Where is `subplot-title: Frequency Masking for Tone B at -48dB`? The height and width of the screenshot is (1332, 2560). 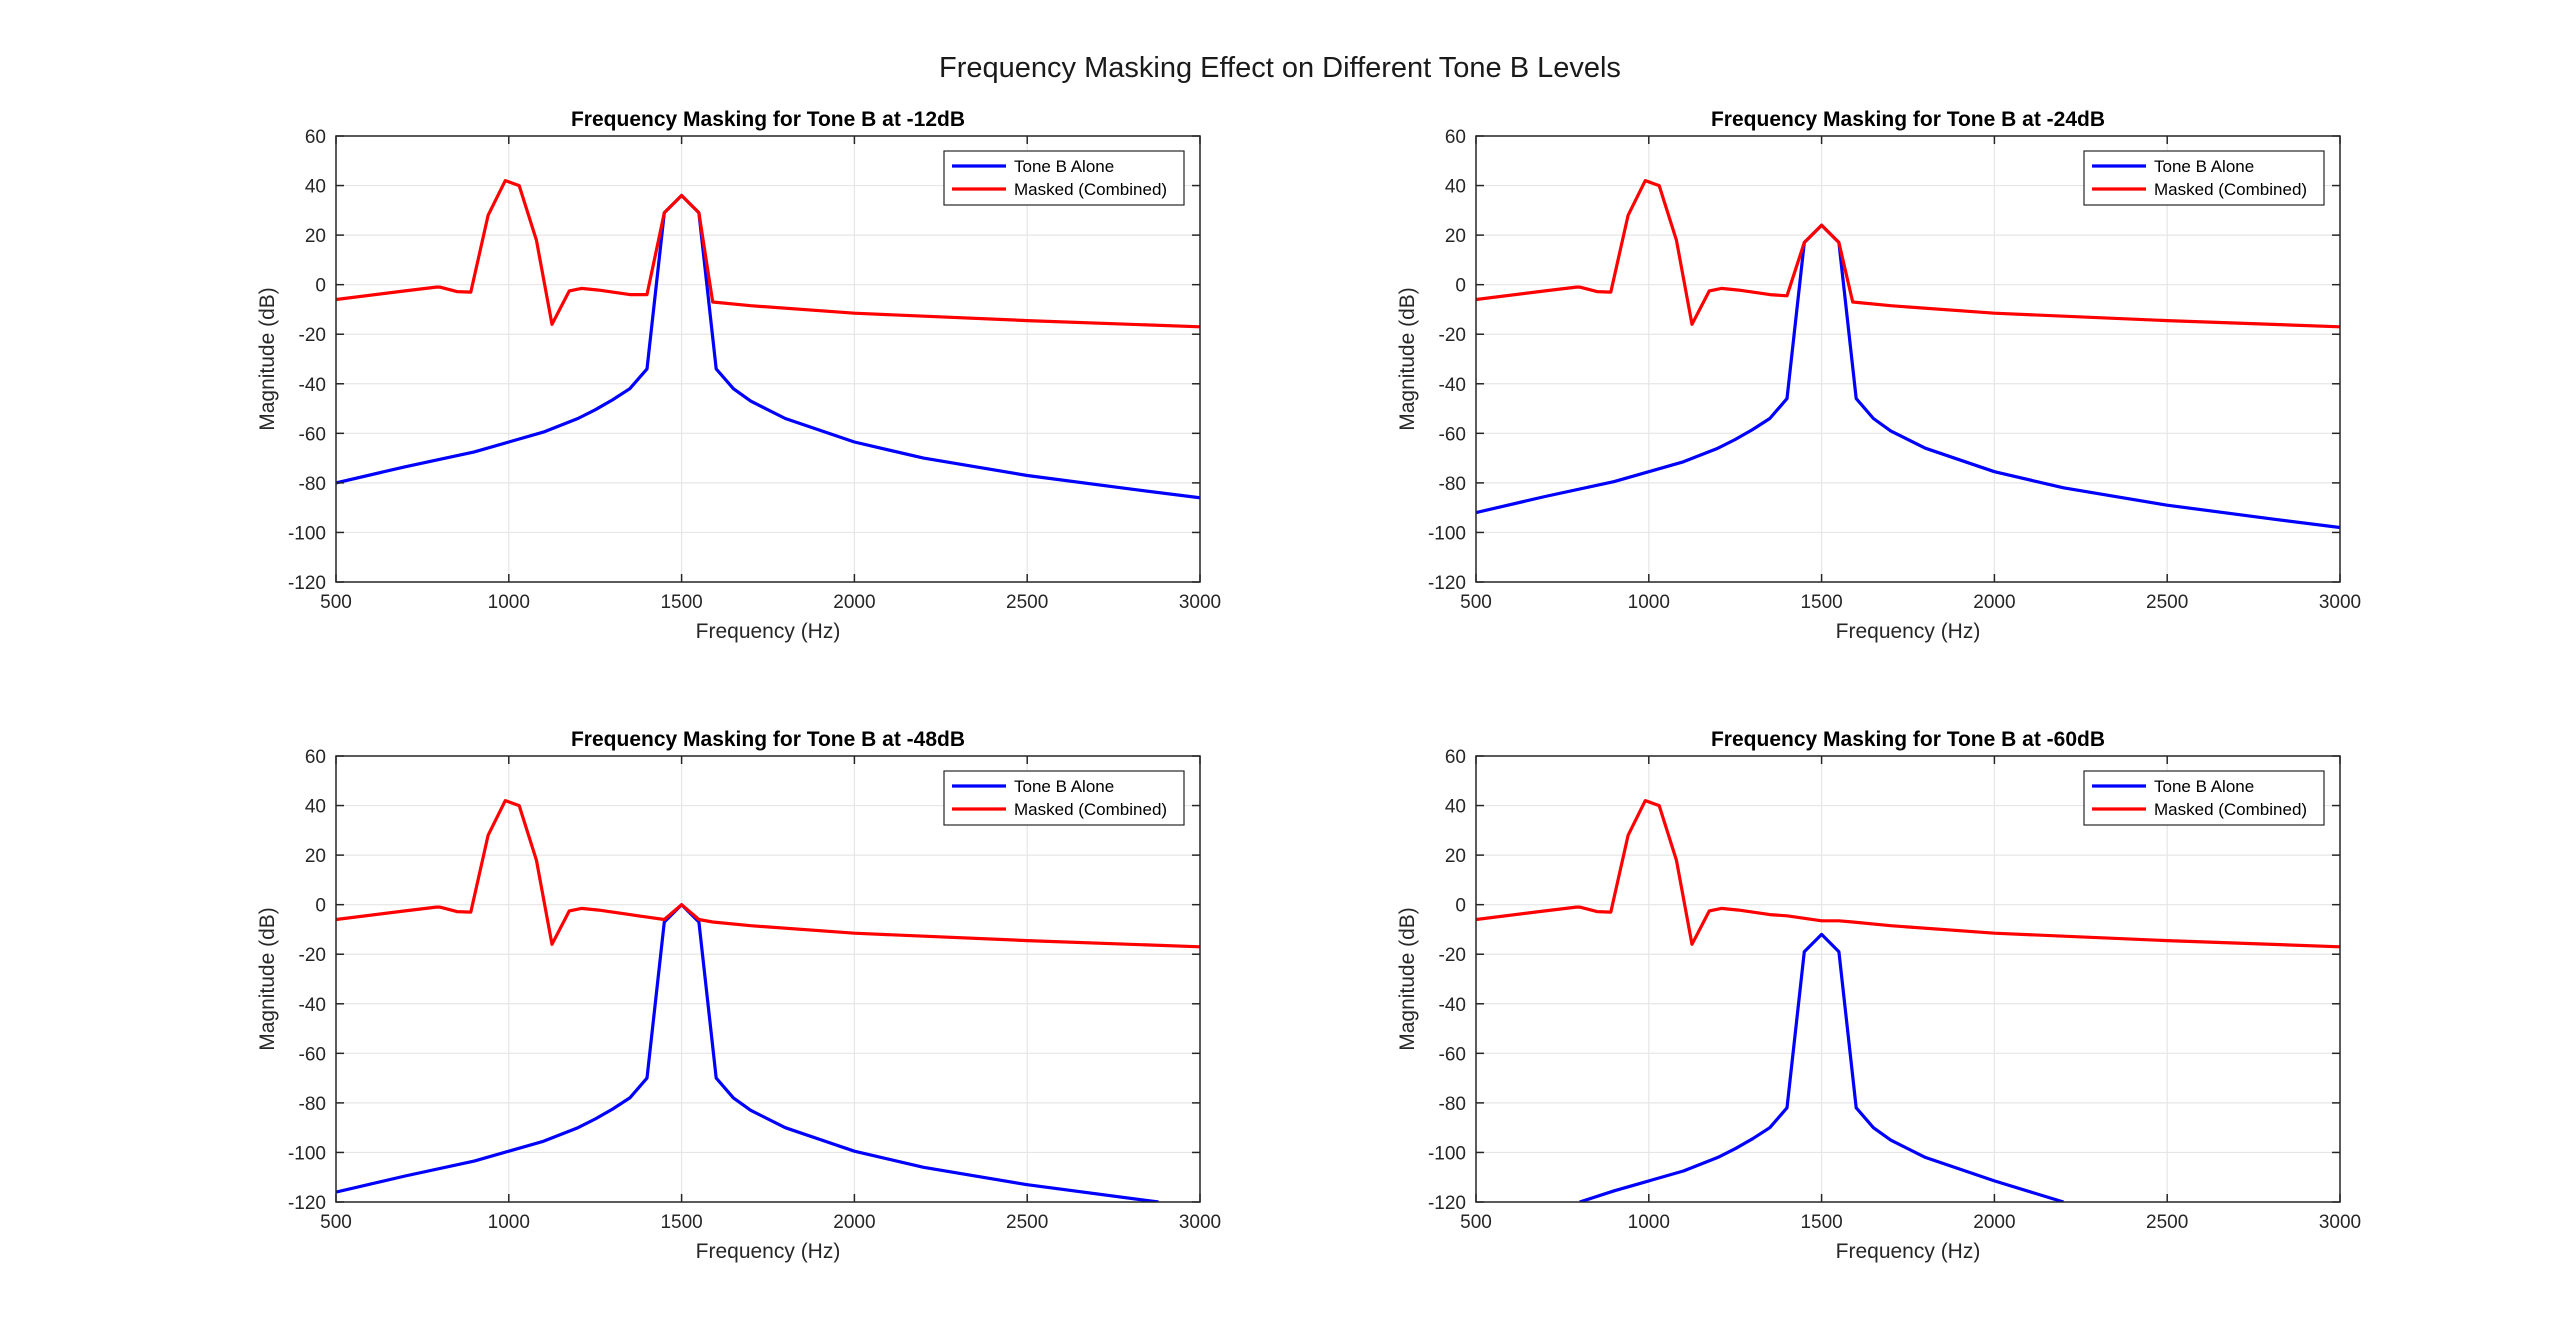 subplot-title: Frequency Masking for Tone B at -48dB is located at coordinates (768, 739).